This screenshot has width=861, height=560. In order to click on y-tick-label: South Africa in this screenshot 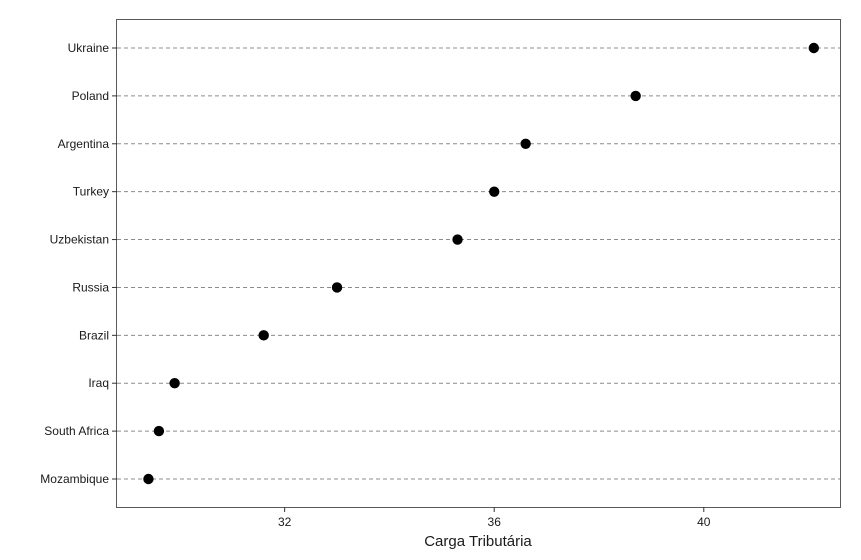, I will do `click(76, 431)`.